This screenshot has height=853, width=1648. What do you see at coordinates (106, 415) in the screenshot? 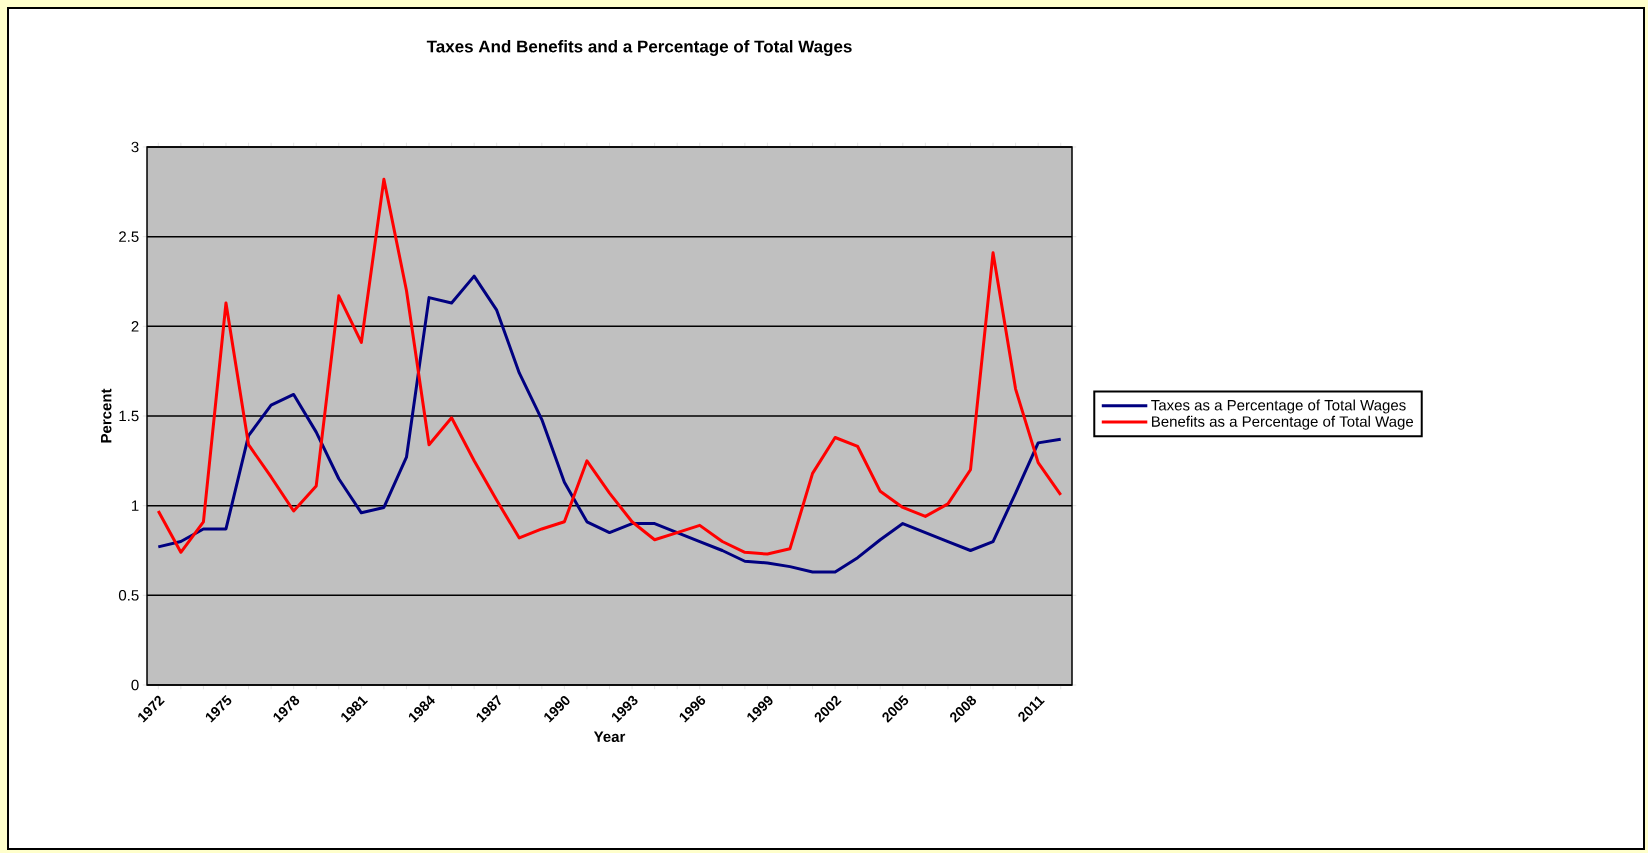
I see `y-axis-title: Percent` at bounding box center [106, 415].